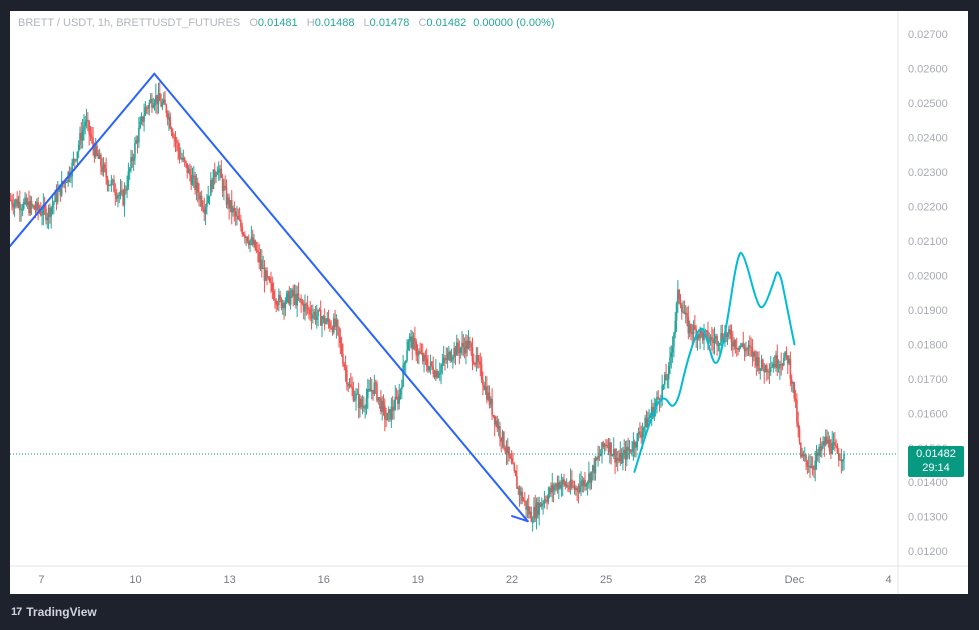  Describe the element at coordinates (54, 612) in the screenshot. I see `tradingview-branding: 17 TradingView` at that location.